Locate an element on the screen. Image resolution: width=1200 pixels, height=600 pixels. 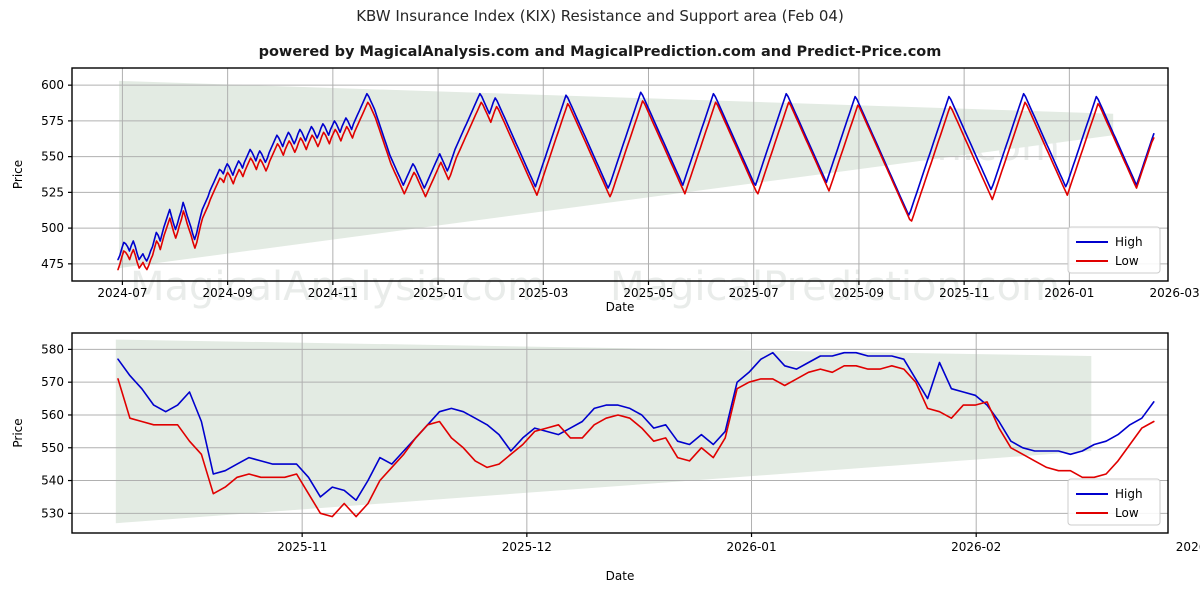
y-tick-label: 475 is located at coordinates (52, 264).